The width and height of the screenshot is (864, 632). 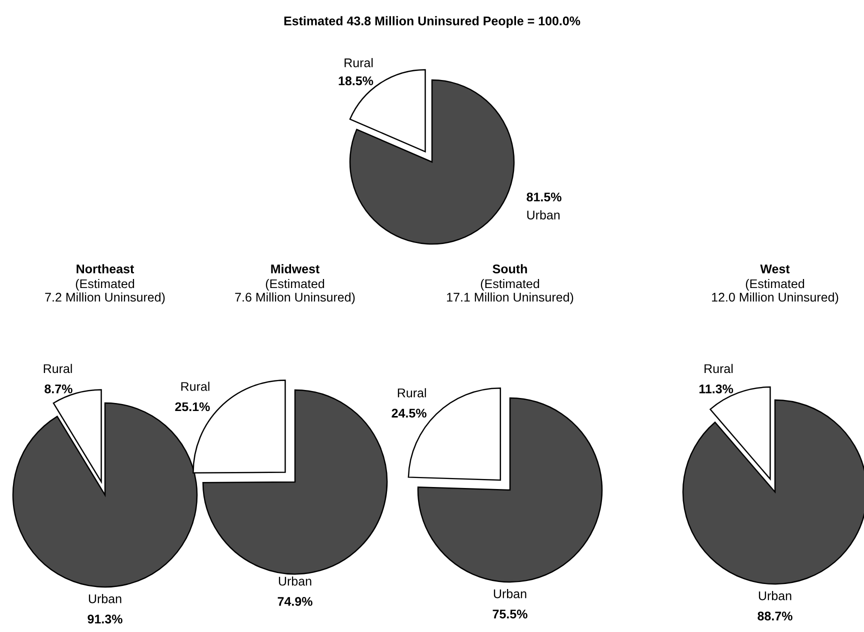 I want to click on data-label: 74.9%, so click(x=295, y=601).